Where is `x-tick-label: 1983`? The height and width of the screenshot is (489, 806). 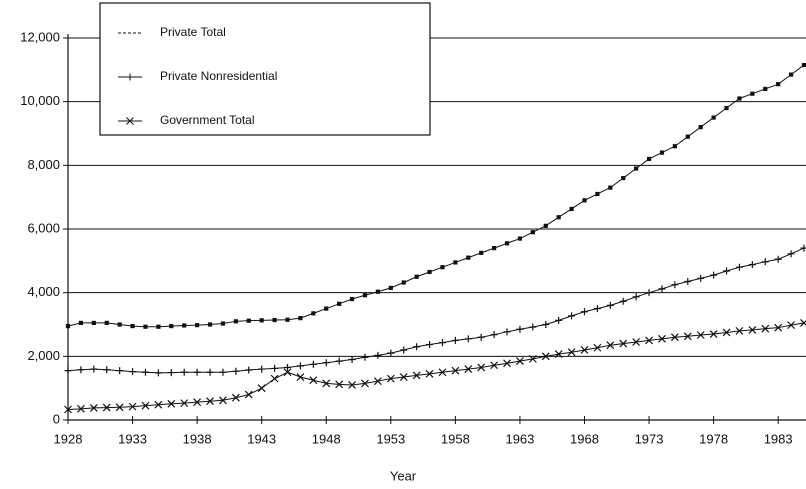 x-tick-label: 1983 is located at coordinates (778, 438).